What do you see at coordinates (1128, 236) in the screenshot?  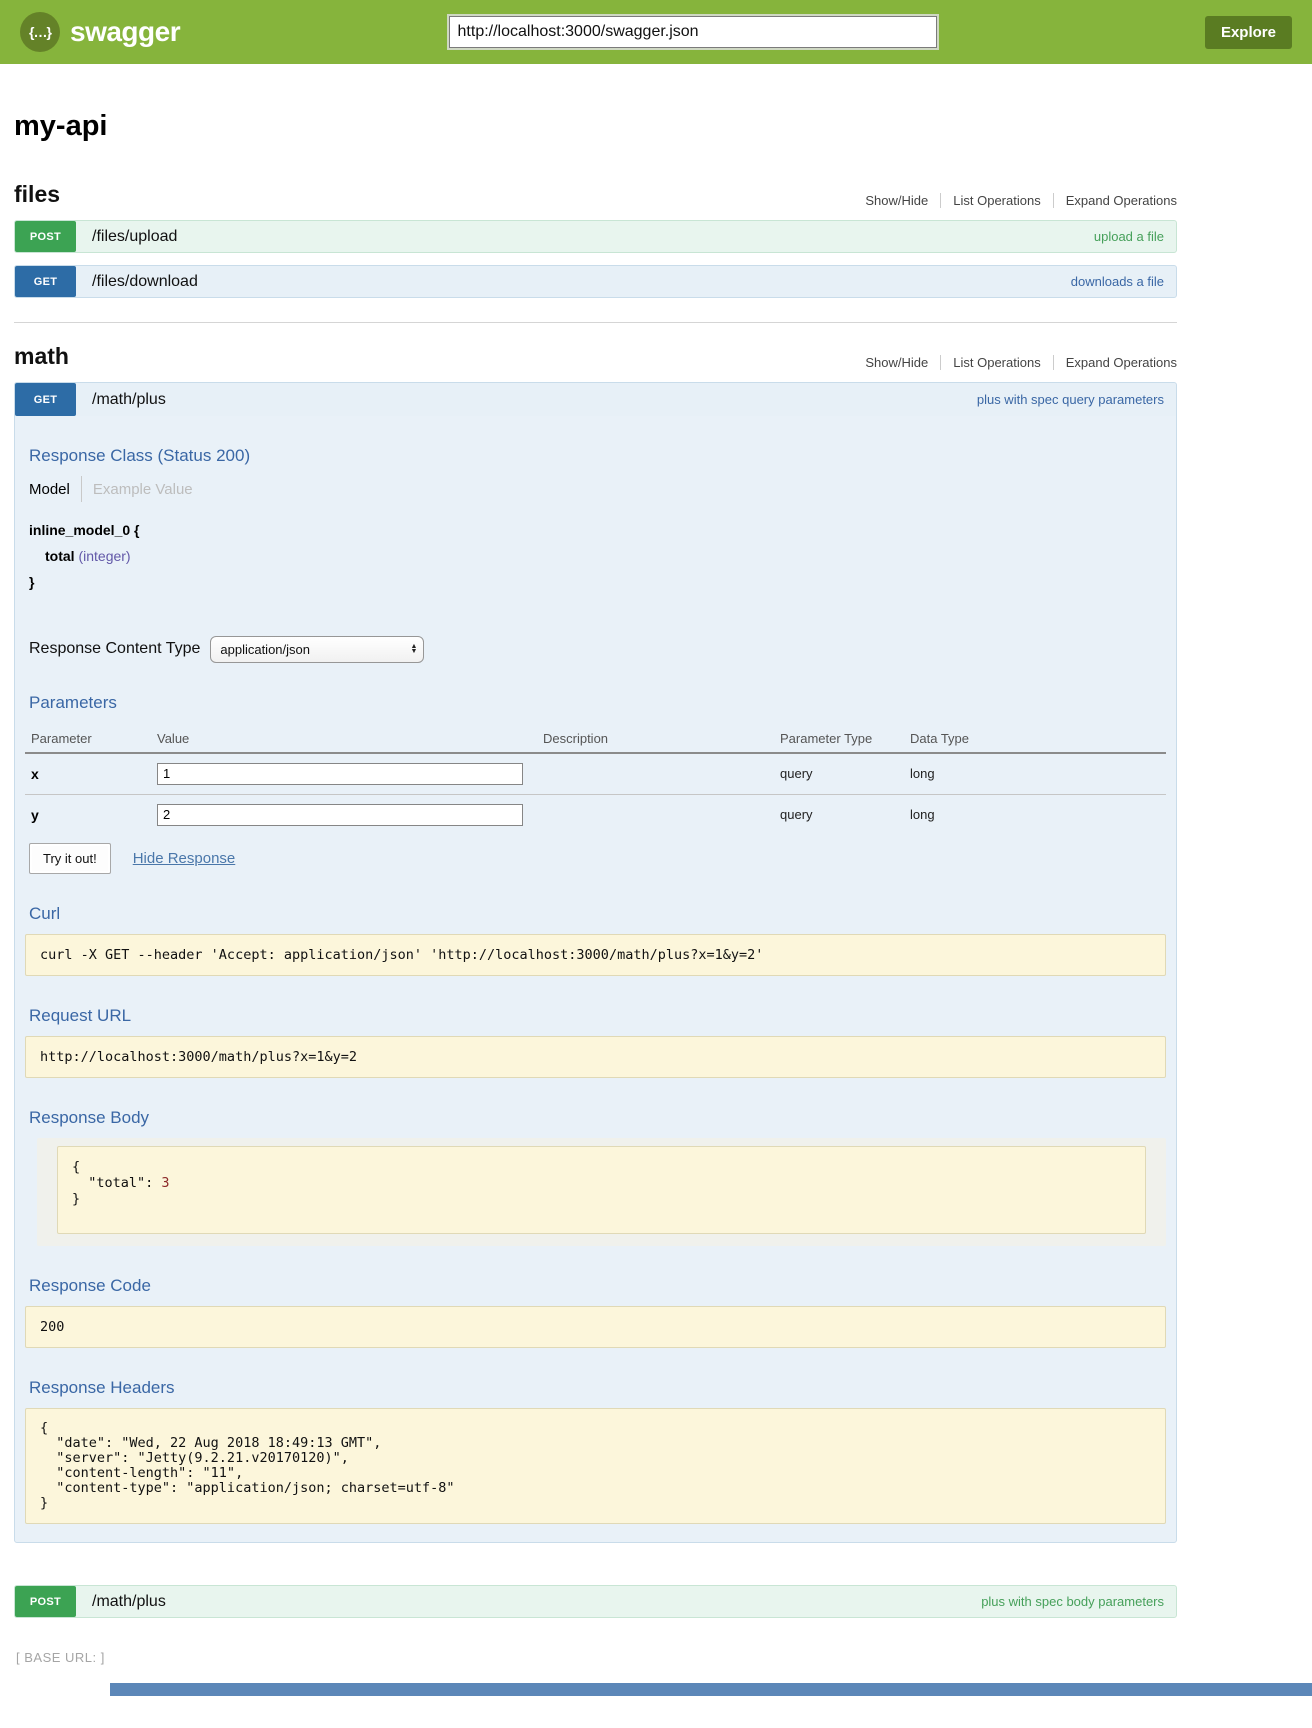 I see `op-summary-files-upload: upload a file` at bounding box center [1128, 236].